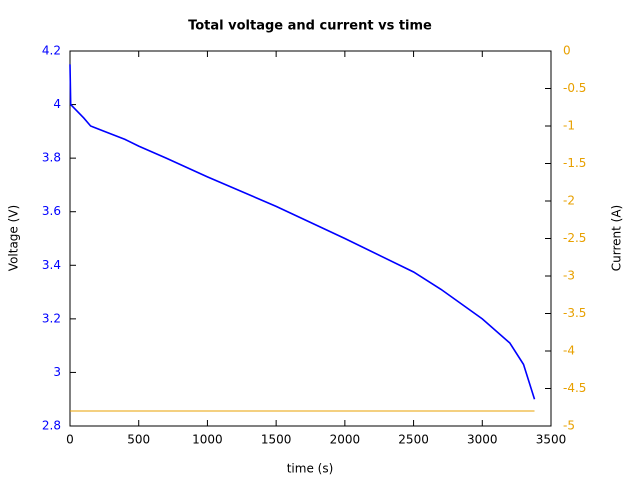 The width and height of the screenshot is (640, 480). What do you see at coordinates (51, 51) in the screenshot?
I see `y-tick-label: 4.2` at bounding box center [51, 51].